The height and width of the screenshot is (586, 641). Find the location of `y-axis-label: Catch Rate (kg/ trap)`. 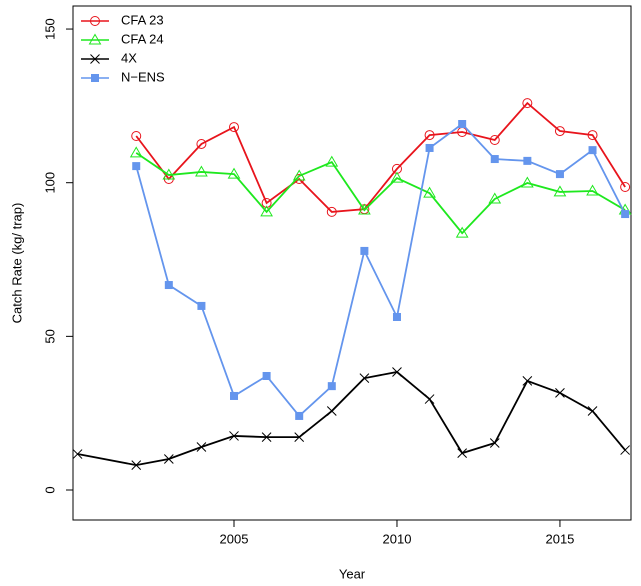

y-axis-label: Catch Rate (kg/ trap) is located at coordinates (16, 263).